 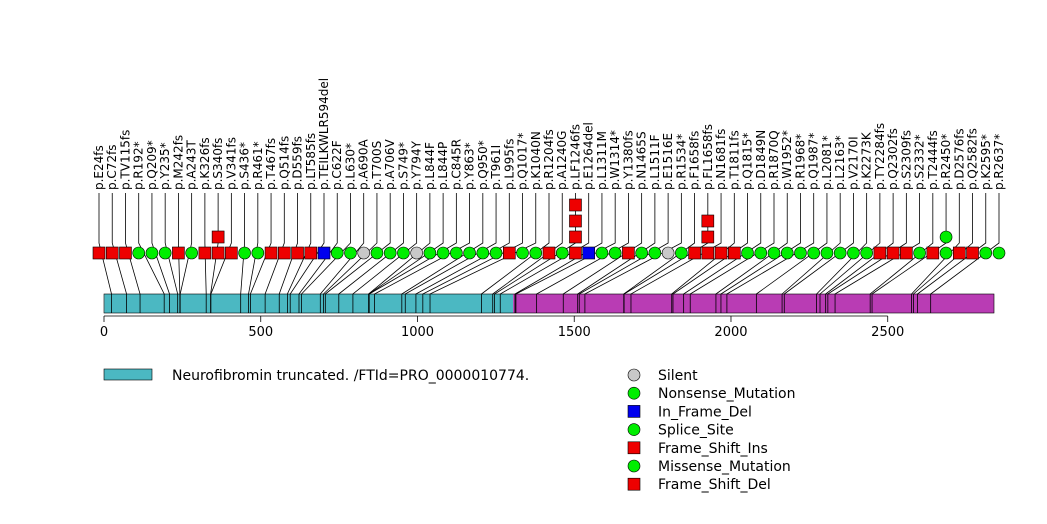 I want to click on mutation-label: p.A690A, so click(x=364, y=164).